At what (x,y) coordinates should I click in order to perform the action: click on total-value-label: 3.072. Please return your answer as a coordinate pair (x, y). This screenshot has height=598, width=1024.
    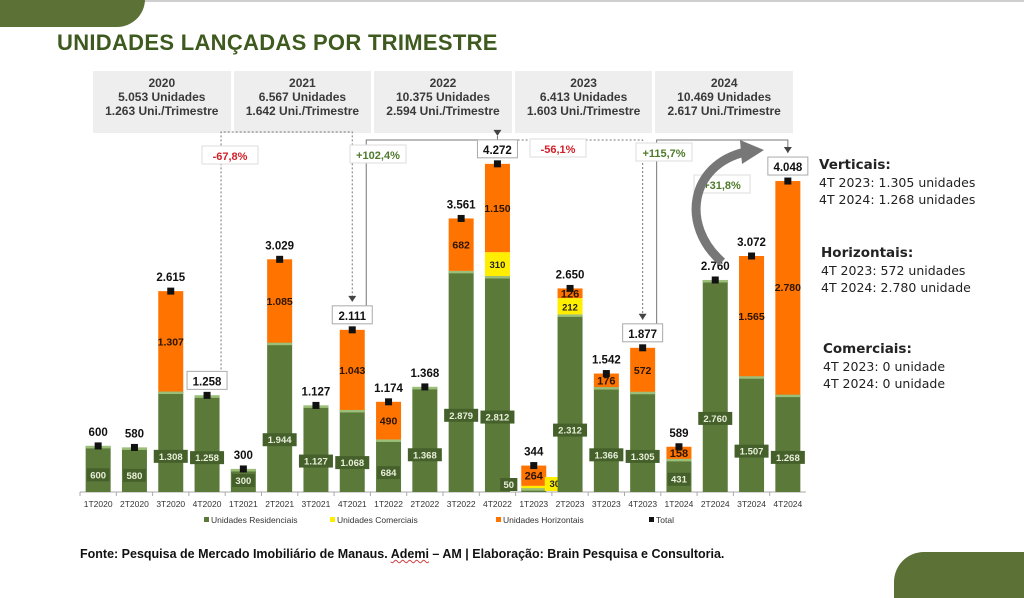
    Looking at the image, I should click on (751, 243).